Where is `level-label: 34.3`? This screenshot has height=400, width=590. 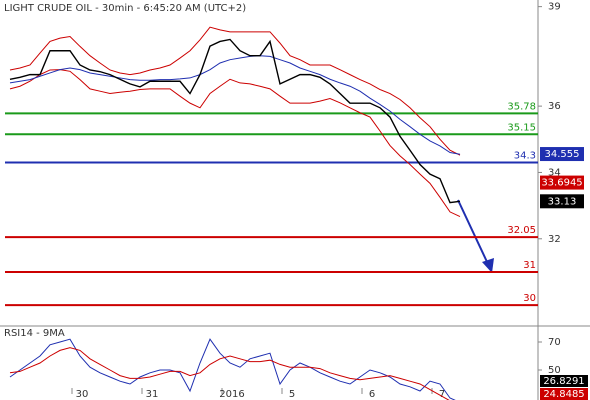 level-label: 34.3 is located at coordinates (525, 156).